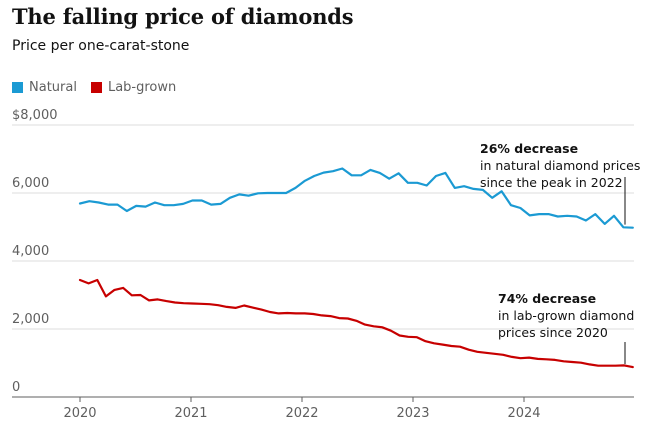 Image resolution: width=656 pixels, height=432 pixels. Describe the element at coordinates (560, 165) in the screenshot. I see `annotation-natural-line-1: in natural diamond prices` at that location.